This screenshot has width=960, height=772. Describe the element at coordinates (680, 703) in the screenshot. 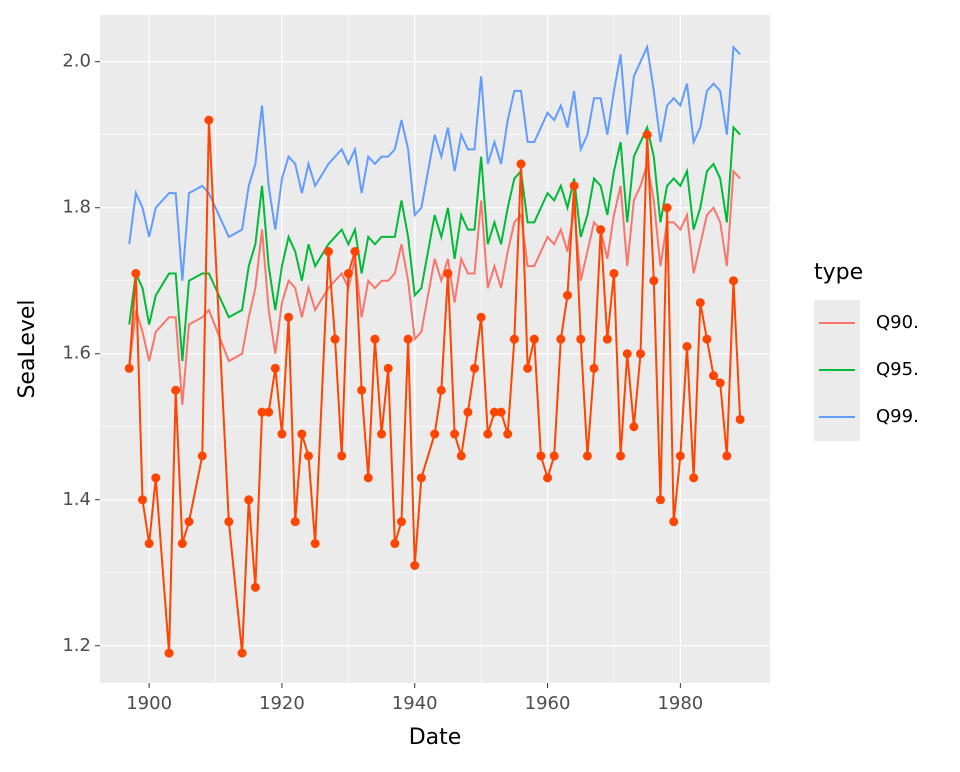

I see `x-tick-label: 1980` at that location.